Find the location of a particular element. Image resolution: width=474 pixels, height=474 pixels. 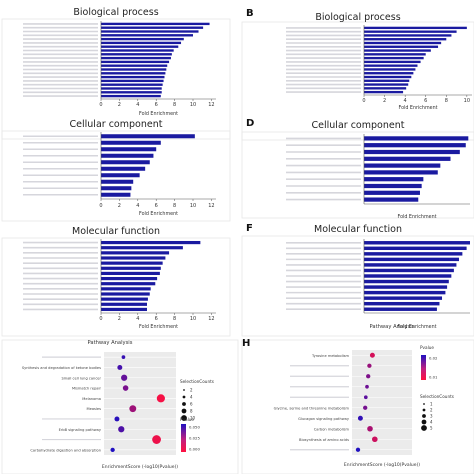

panel-letter: B is located at coordinates (250, 13).